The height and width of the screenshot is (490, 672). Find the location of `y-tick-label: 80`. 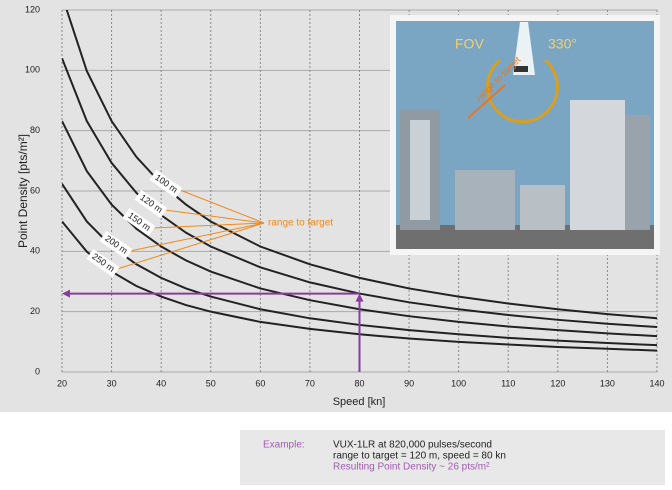

y-tick-label: 80 is located at coordinates (35, 130).